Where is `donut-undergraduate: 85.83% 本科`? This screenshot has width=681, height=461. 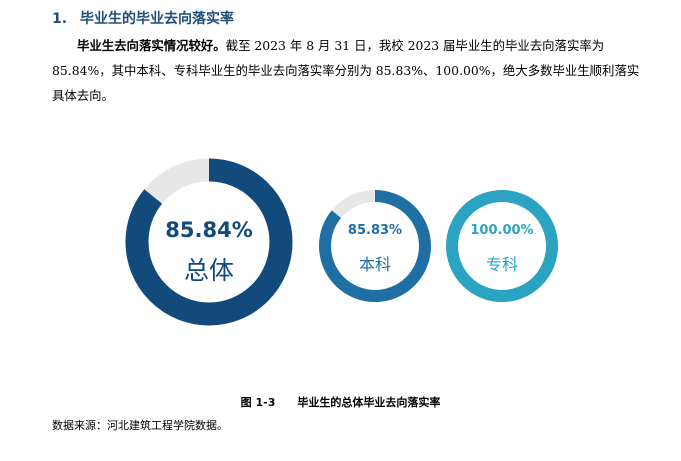 donut-undergraduate: 85.83% 本科 is located at coordinates (375, 246).